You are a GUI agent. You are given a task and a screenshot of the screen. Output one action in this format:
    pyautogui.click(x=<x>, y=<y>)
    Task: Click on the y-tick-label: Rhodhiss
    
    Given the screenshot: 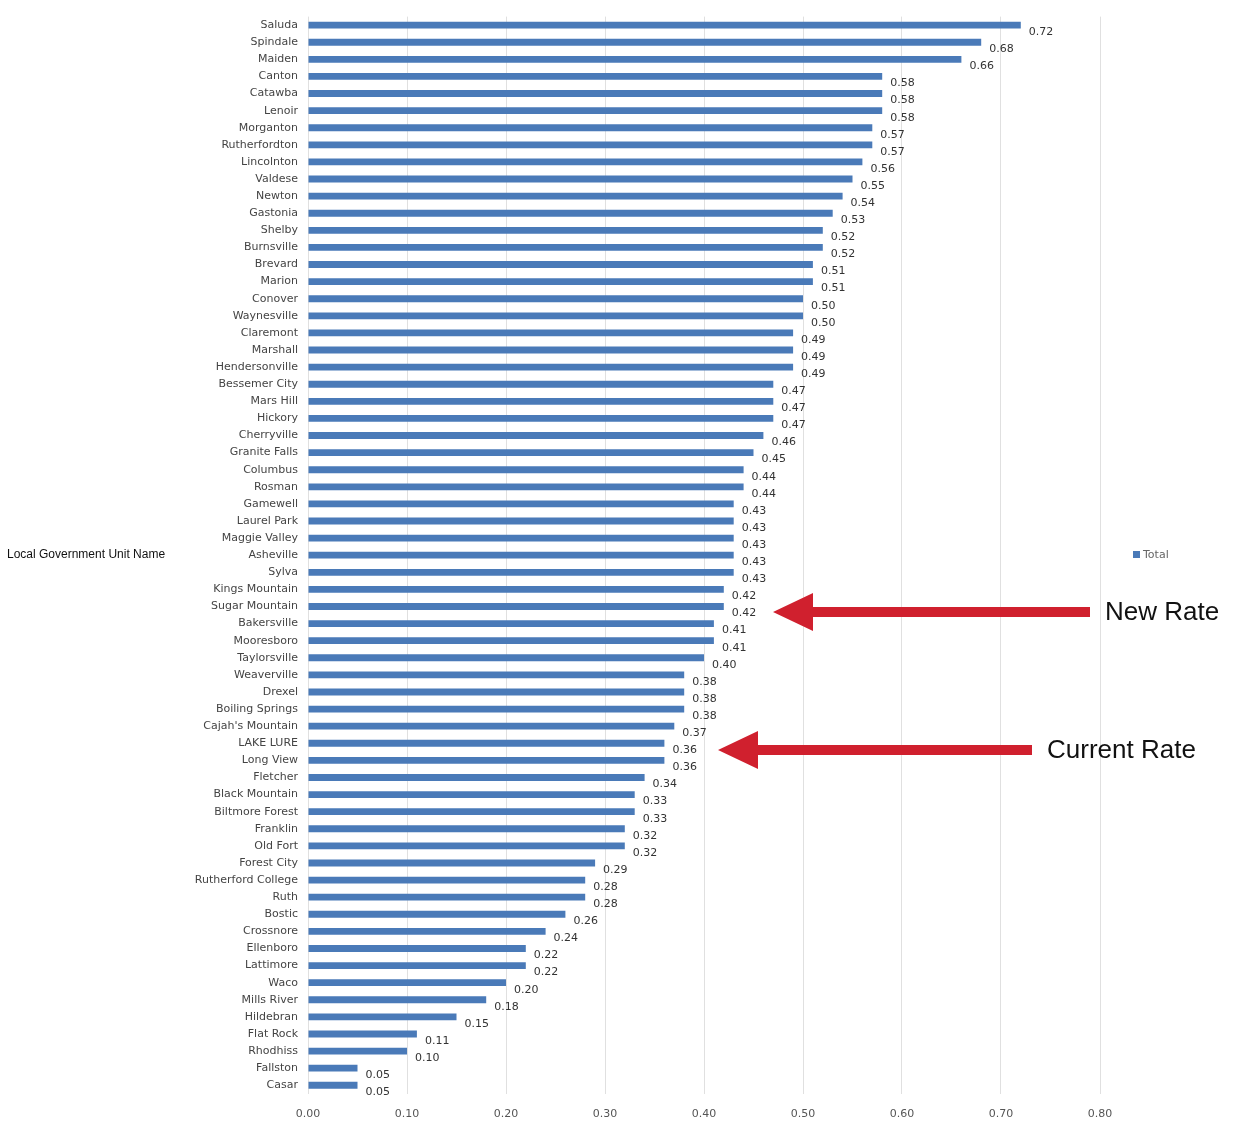 What is the action you would take?
    pyautogui.click(x=273, y=1050)
    